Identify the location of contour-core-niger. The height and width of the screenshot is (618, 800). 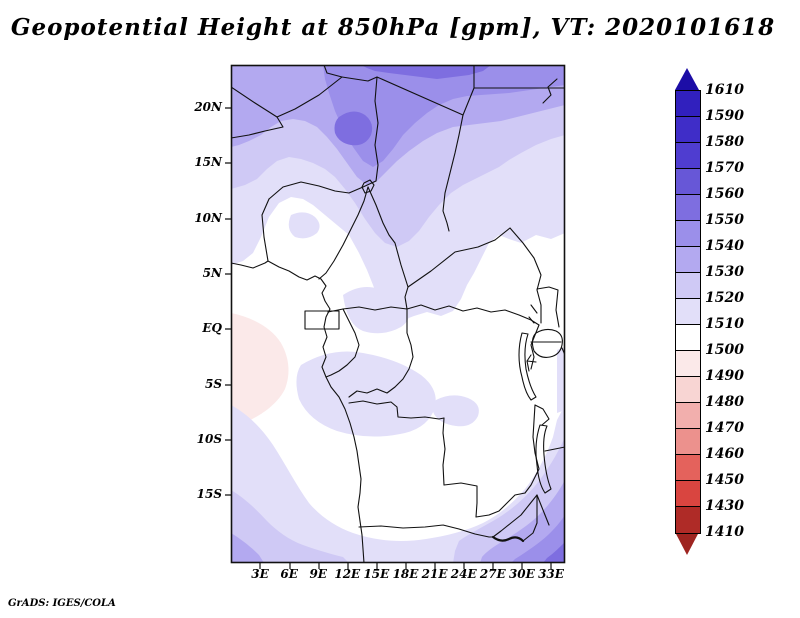
(353, 128).